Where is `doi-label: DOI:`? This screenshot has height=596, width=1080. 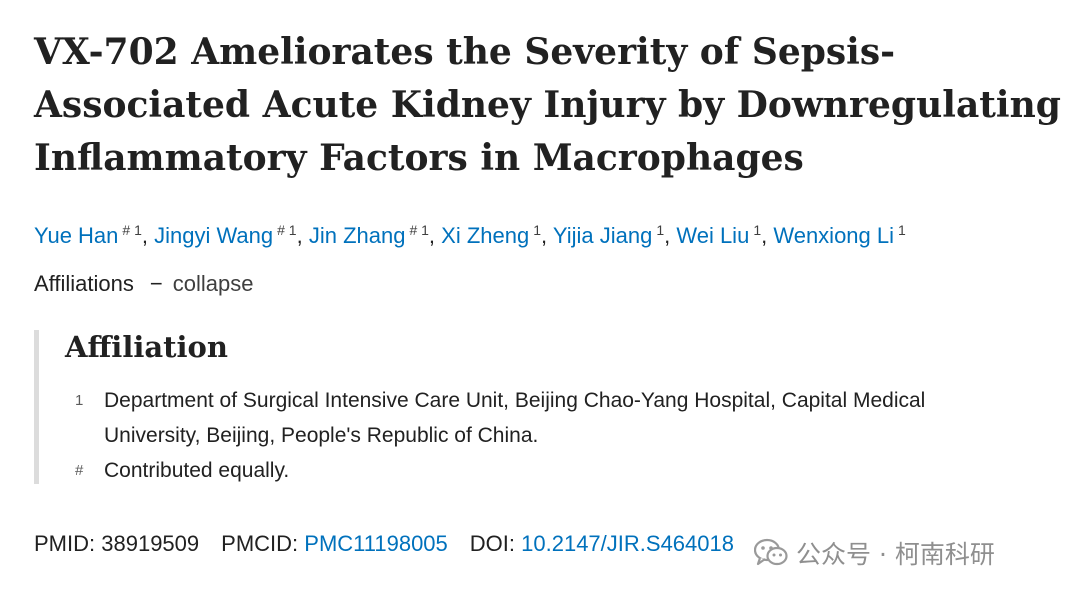
doi-label: DOI: is located at coordinates (492, 543).